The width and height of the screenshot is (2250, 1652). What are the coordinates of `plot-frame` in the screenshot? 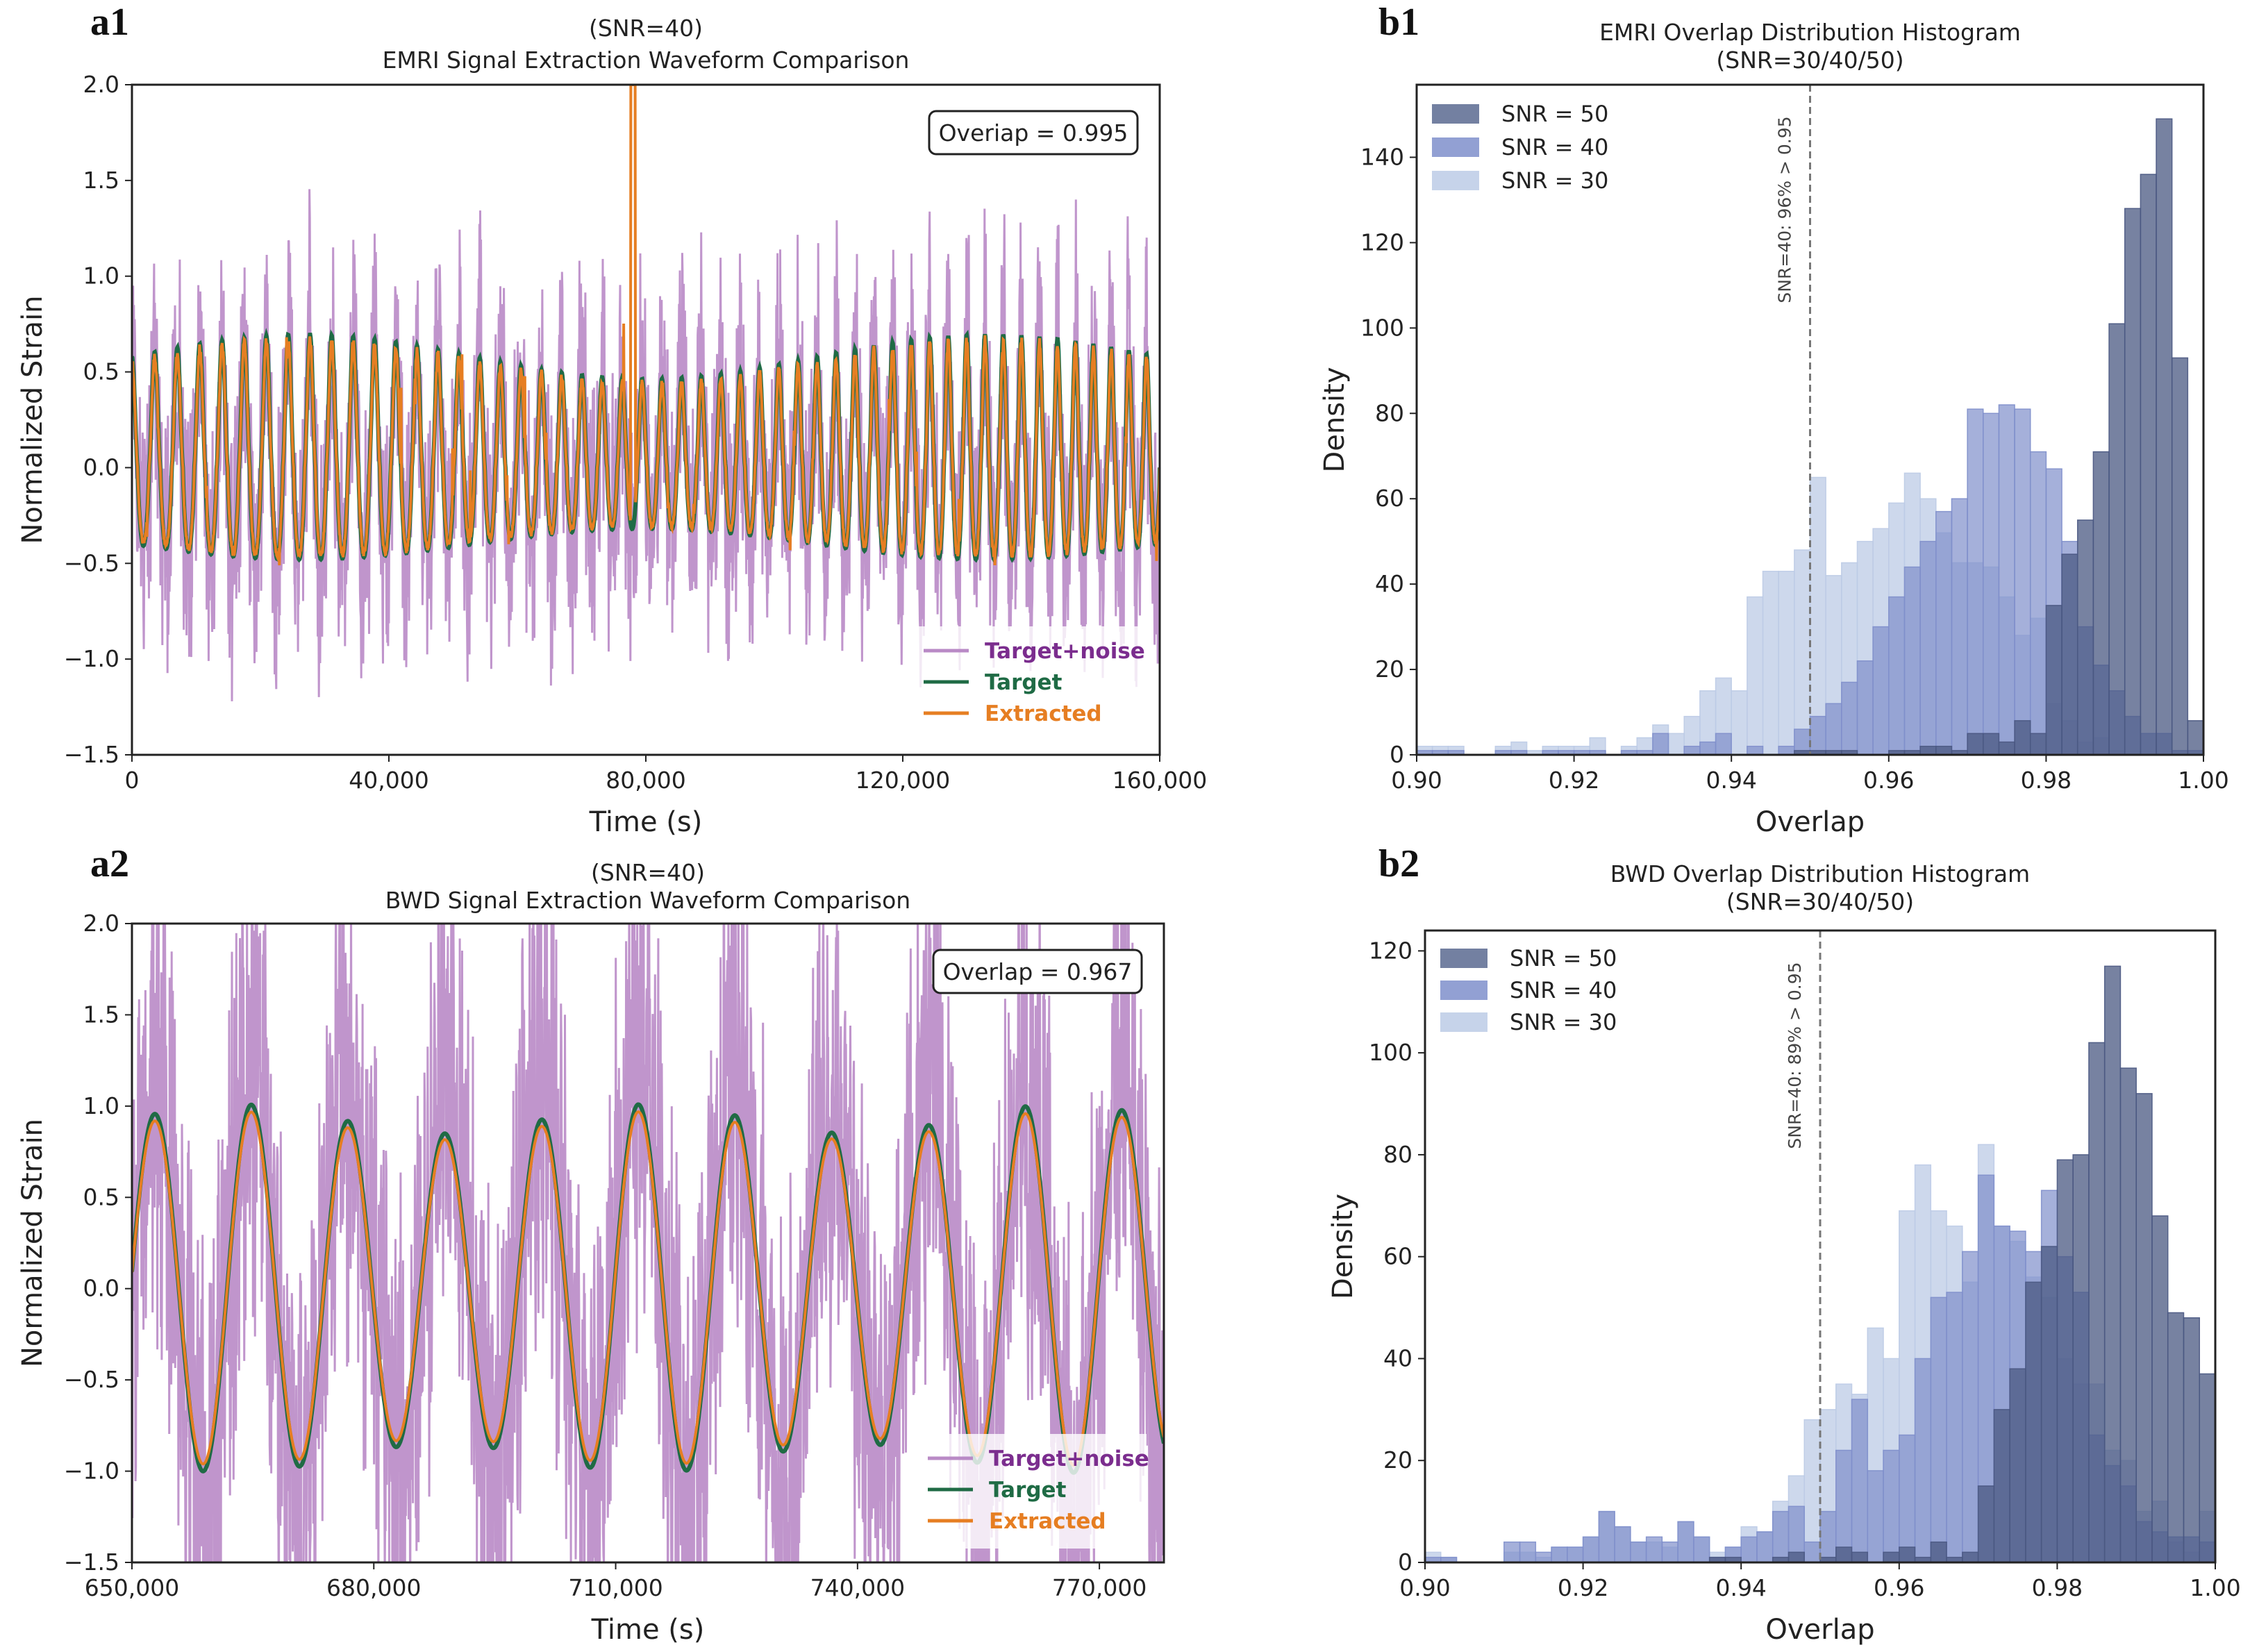 It's located at (1810, 420).